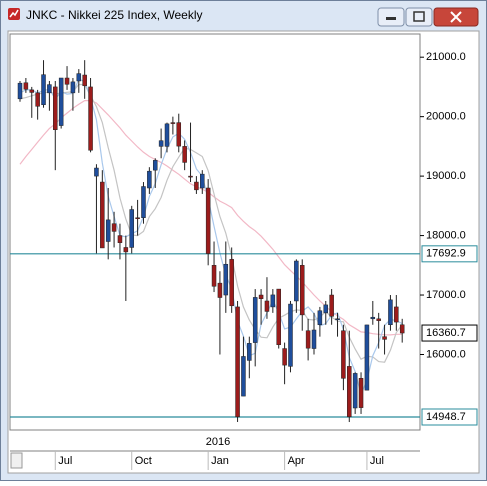  I want to click on y-tick-label: 17000.0, so click(446, 295).